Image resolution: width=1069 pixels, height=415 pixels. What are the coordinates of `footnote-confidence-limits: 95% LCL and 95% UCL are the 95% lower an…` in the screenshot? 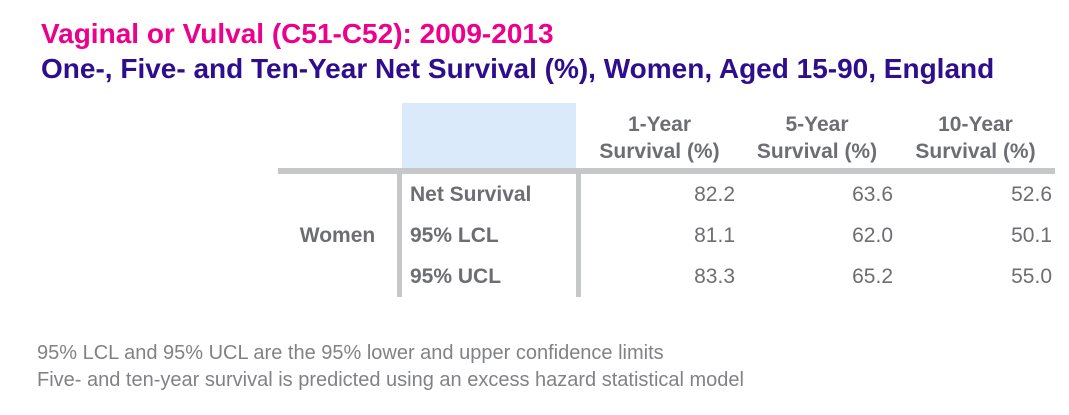 It's located at (350, 353).